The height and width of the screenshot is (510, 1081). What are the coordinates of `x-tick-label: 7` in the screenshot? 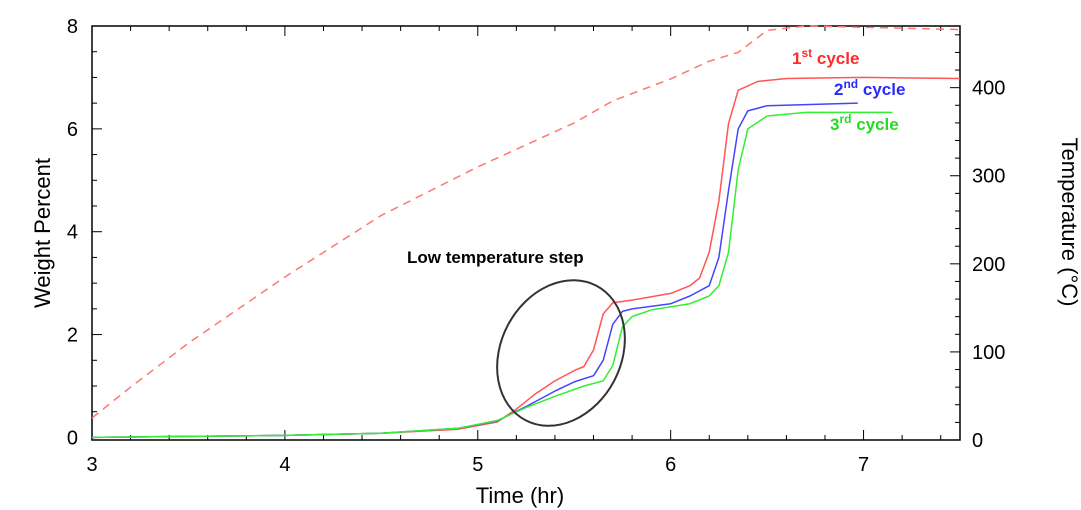 It's located at (863, 465).